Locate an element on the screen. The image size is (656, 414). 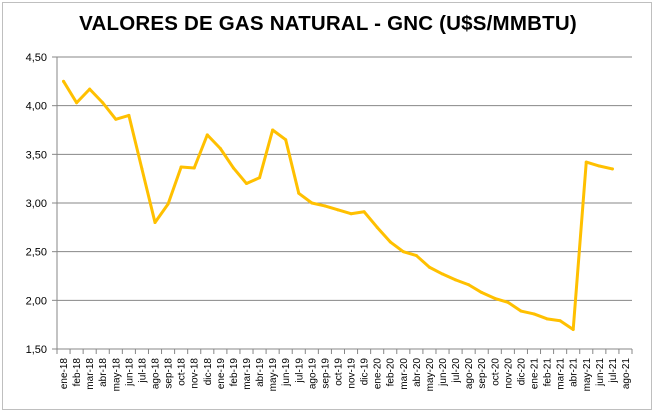
x-tick-label: jul-21 is located at coordinates (613, 371).